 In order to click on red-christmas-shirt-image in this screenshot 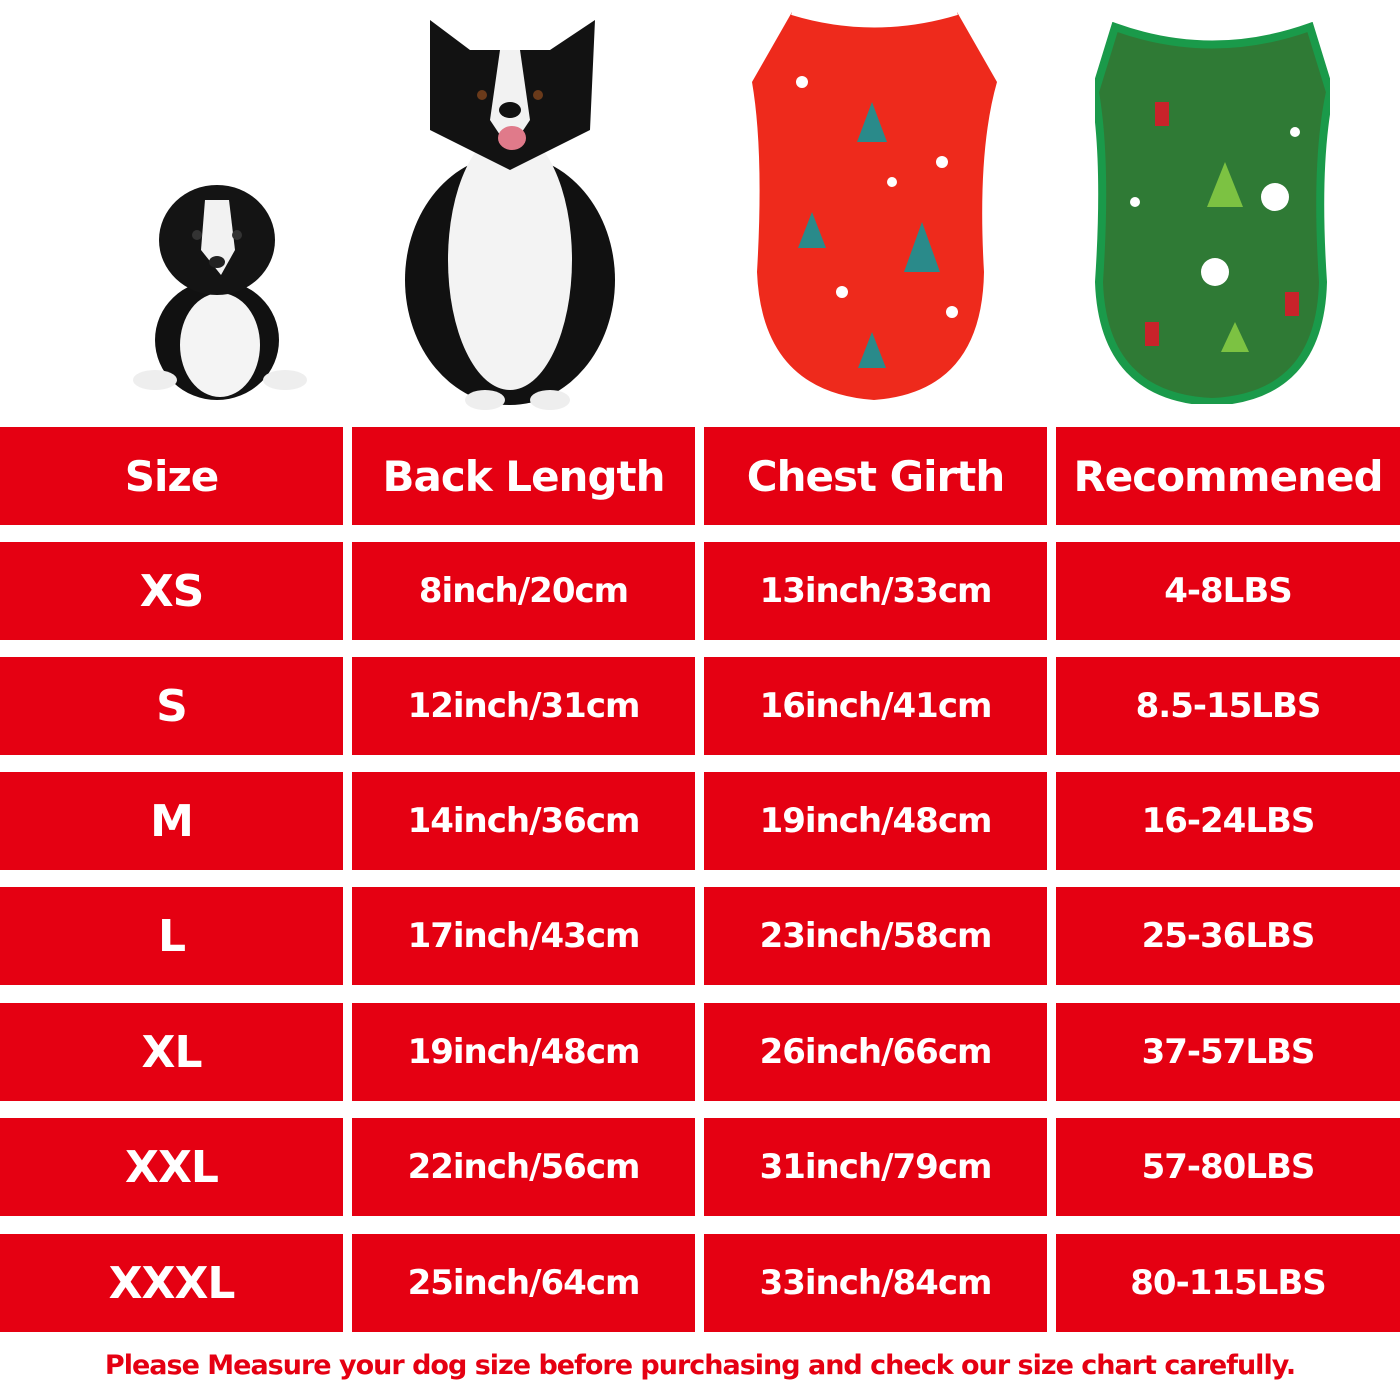, I will do `click(874, 206)`.